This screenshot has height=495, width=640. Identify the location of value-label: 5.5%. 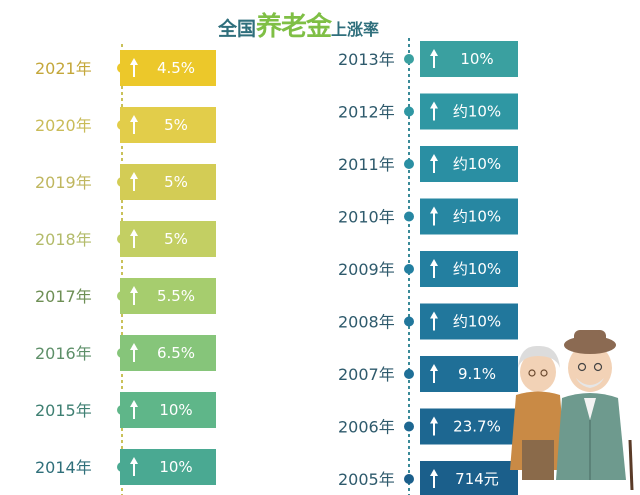
(176, 296).